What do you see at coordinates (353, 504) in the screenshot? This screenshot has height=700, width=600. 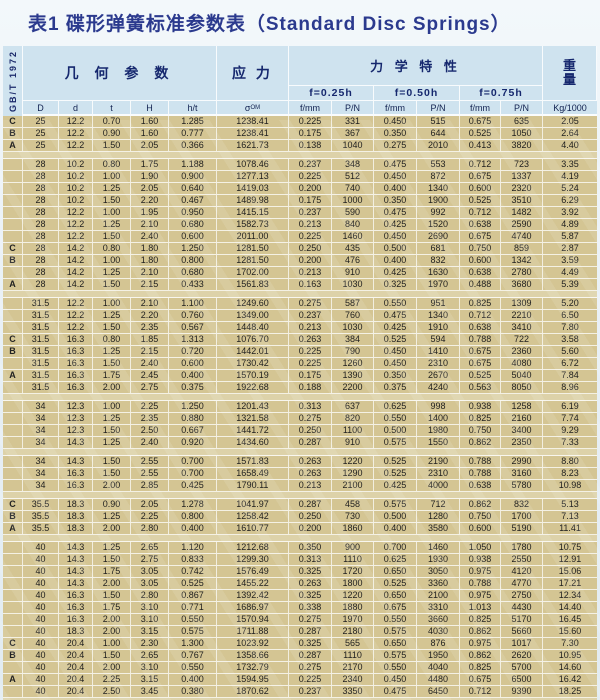 I see `table-cell: 458` at bounding box center [353, 504].